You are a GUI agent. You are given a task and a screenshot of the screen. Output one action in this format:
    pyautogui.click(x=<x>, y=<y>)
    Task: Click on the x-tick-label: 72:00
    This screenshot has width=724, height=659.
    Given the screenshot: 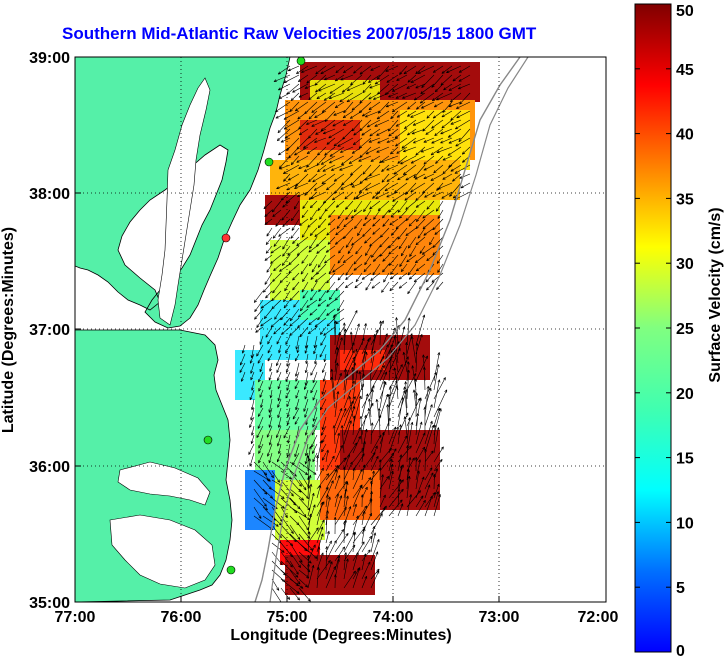 What is the action you would take?
    pyautogui.click(x=598, y=617)
    